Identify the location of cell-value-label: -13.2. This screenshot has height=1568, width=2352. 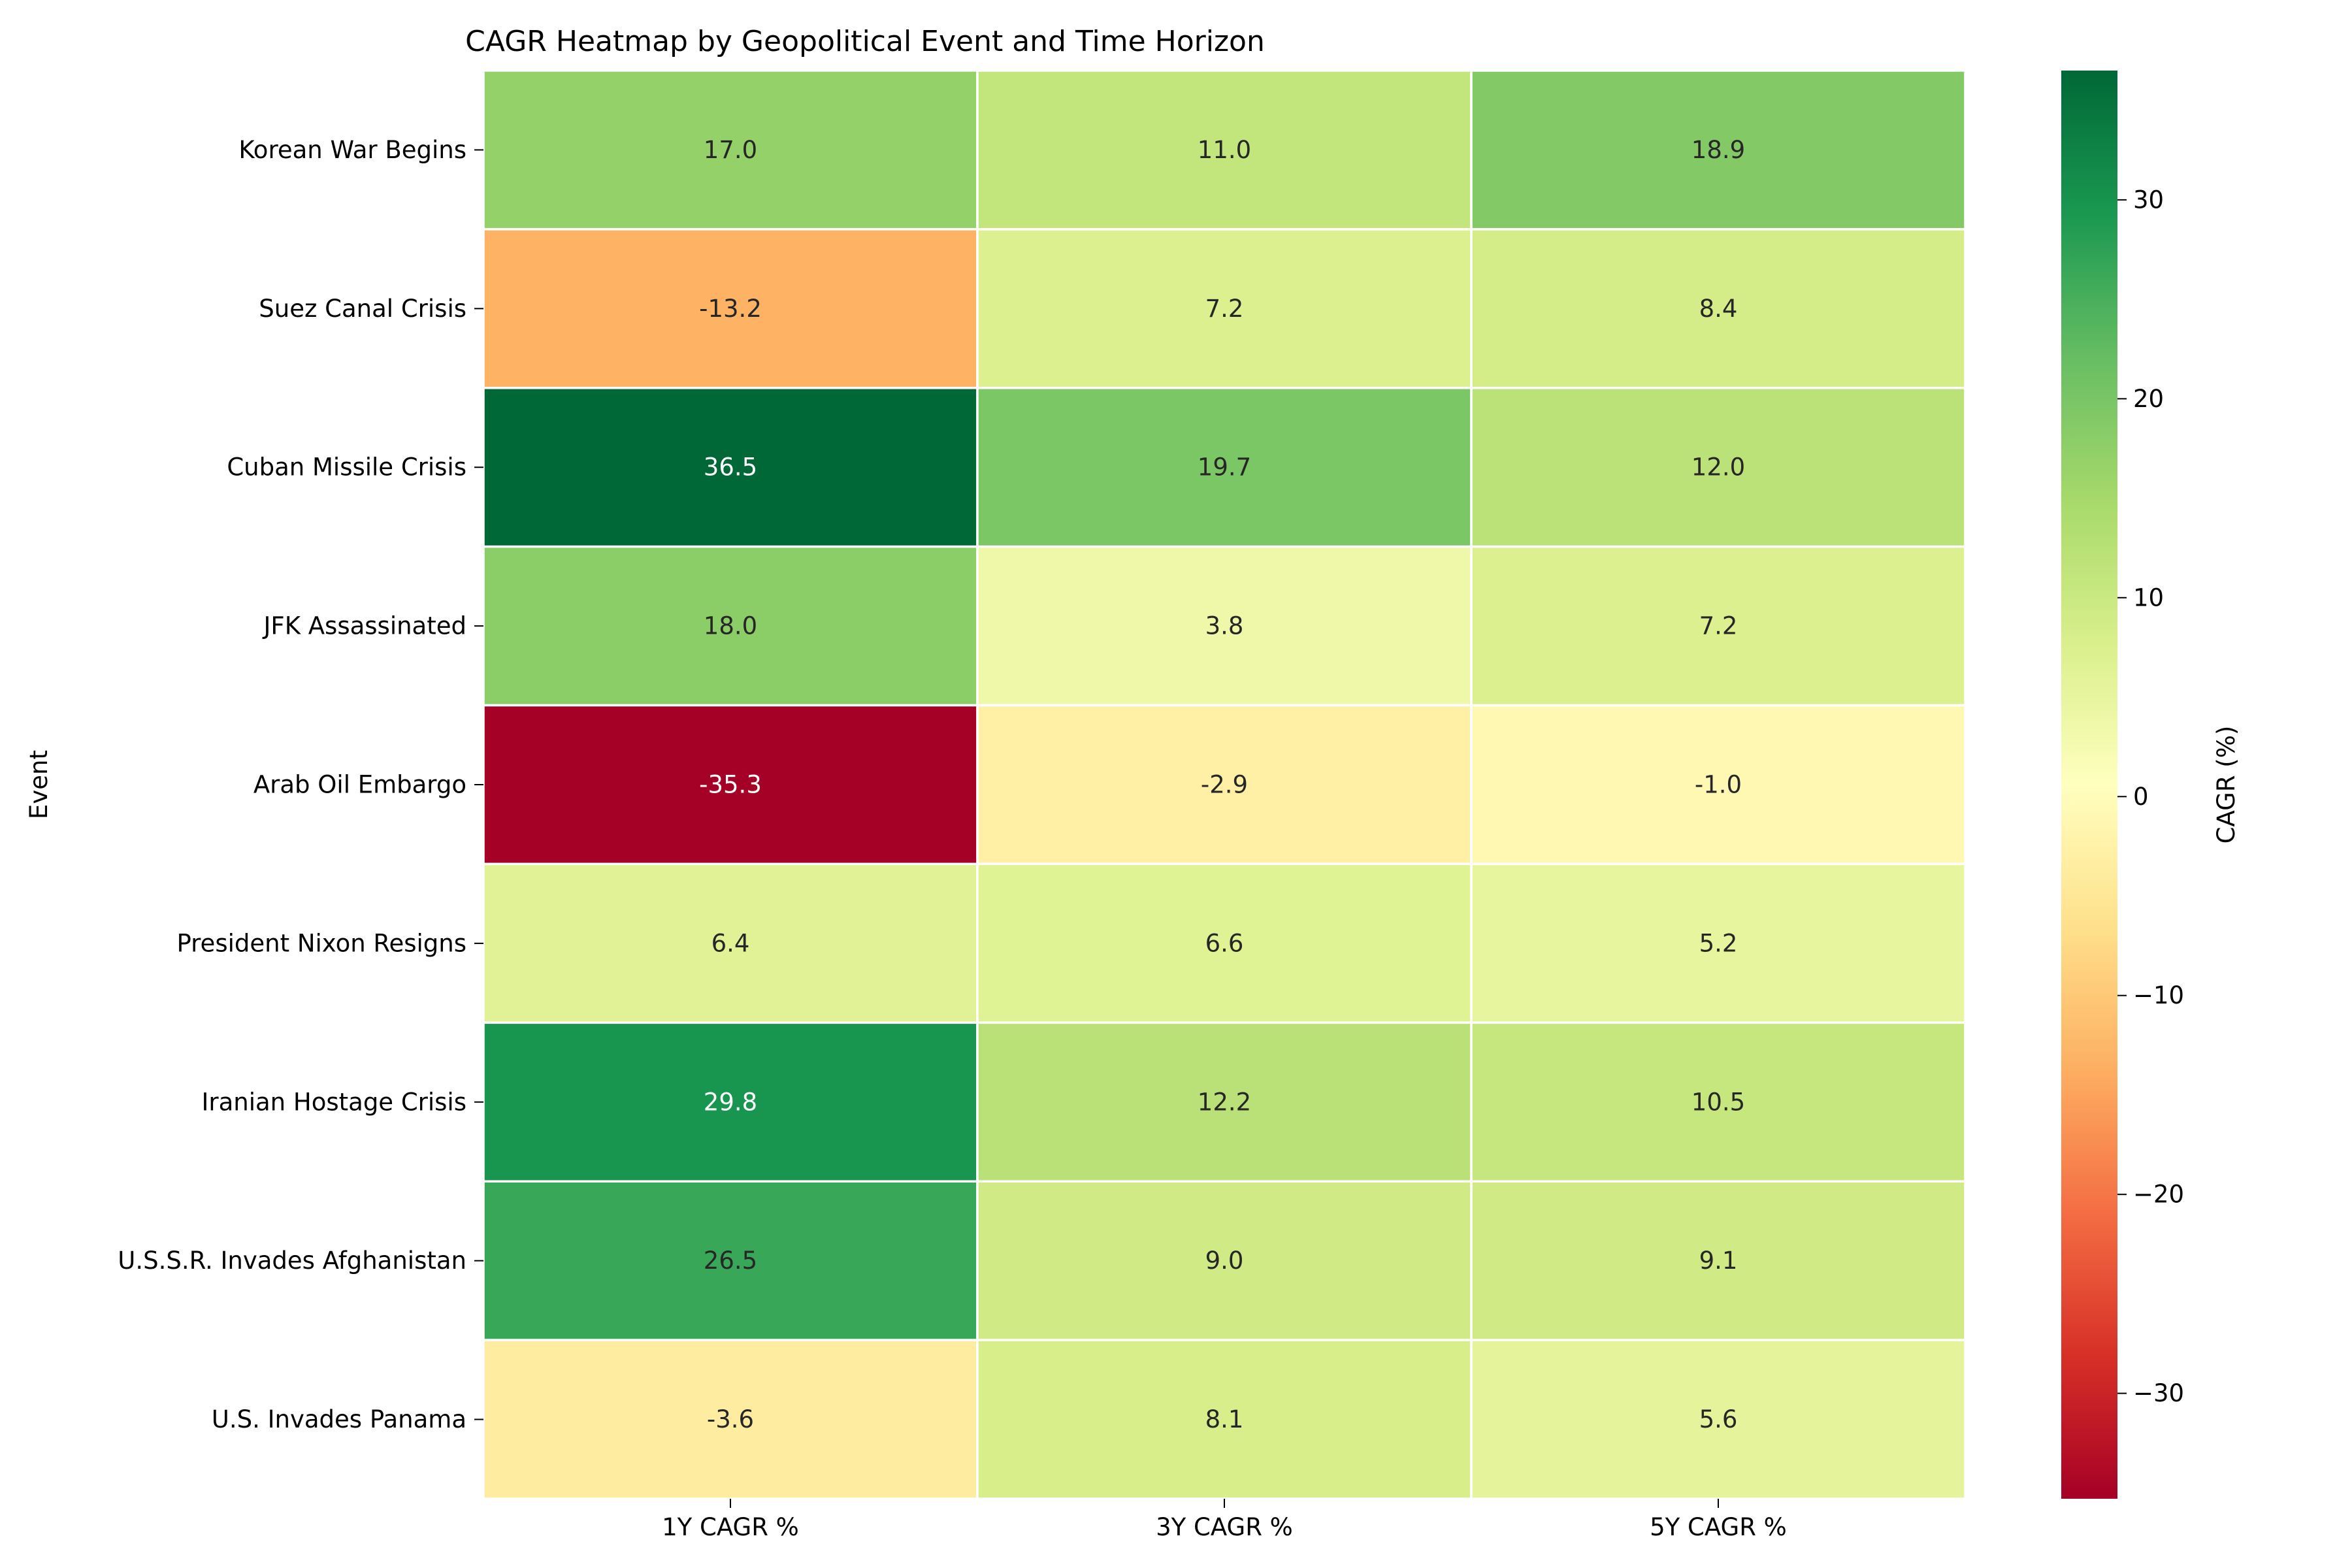
(730, 309).